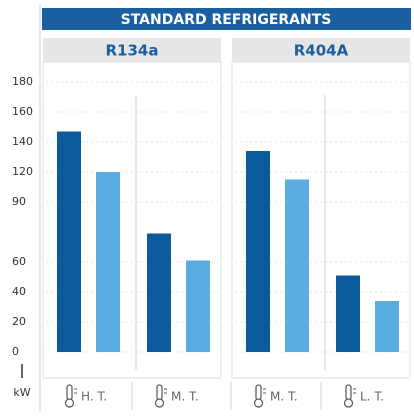 This screenshot has height=416, width=414. What do you see at coordinates (19, 201) in the screenshot?
I see `y-tick-label: 90` at bounding box center [19, 201].